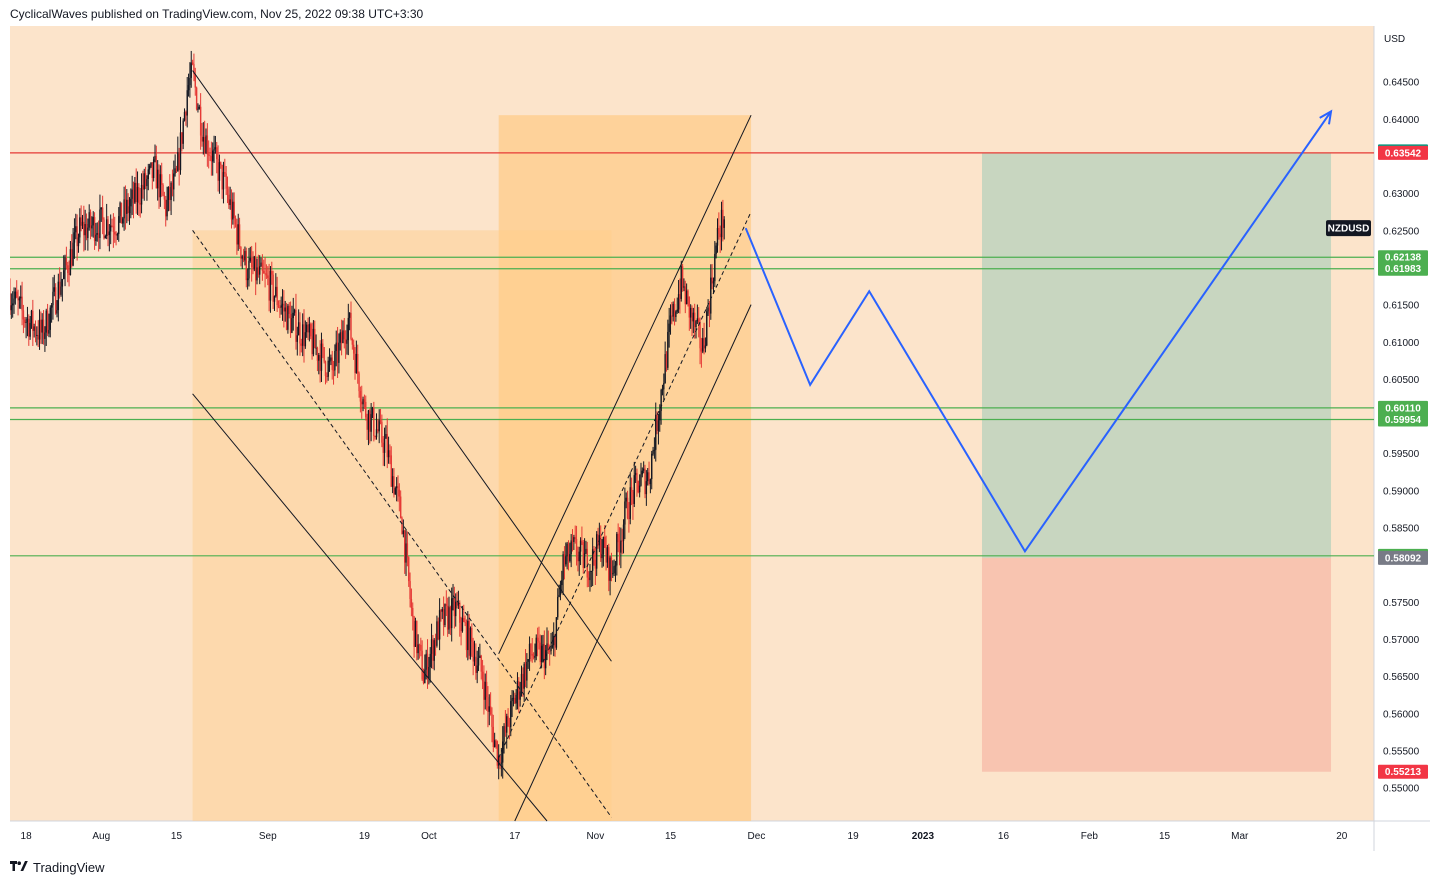 The width and height of the screenshot is (1440, 884). I want to click on up-channel-band, so click(625, 468).